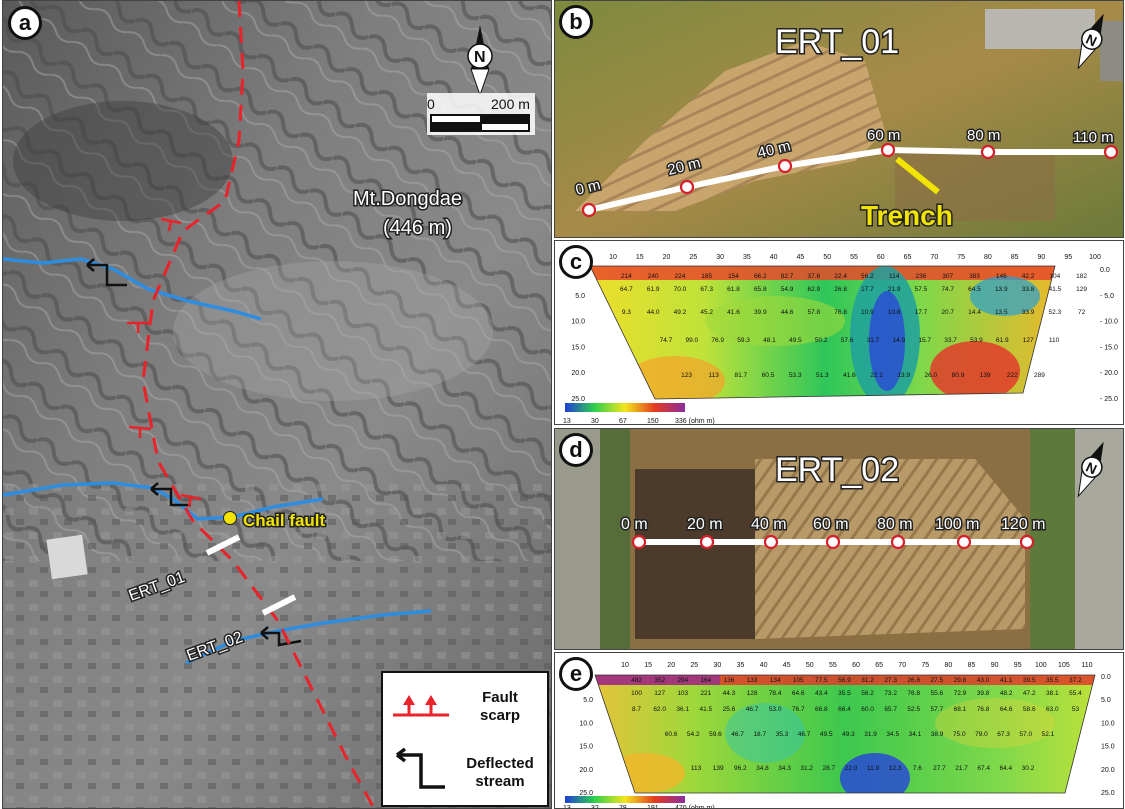 The width and height of the screenshot is (1125, 809). What do you see at coordinates (154, 489) in the screenshot?
I see `deflected-stream-mark-2-arrow` at bounding box center [154, 489].